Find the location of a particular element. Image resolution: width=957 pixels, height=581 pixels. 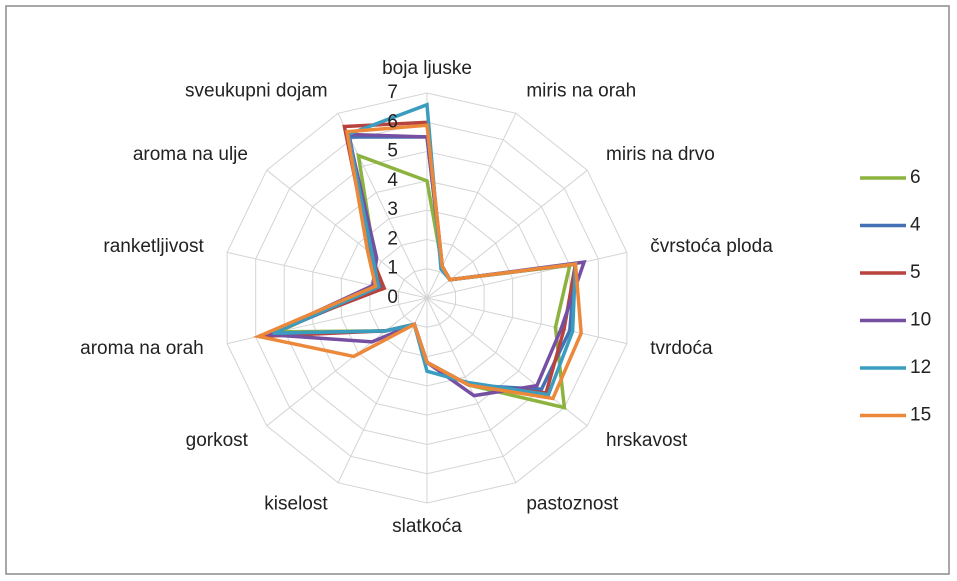

category-label: hrskavost is located at coordinates (647, 440).